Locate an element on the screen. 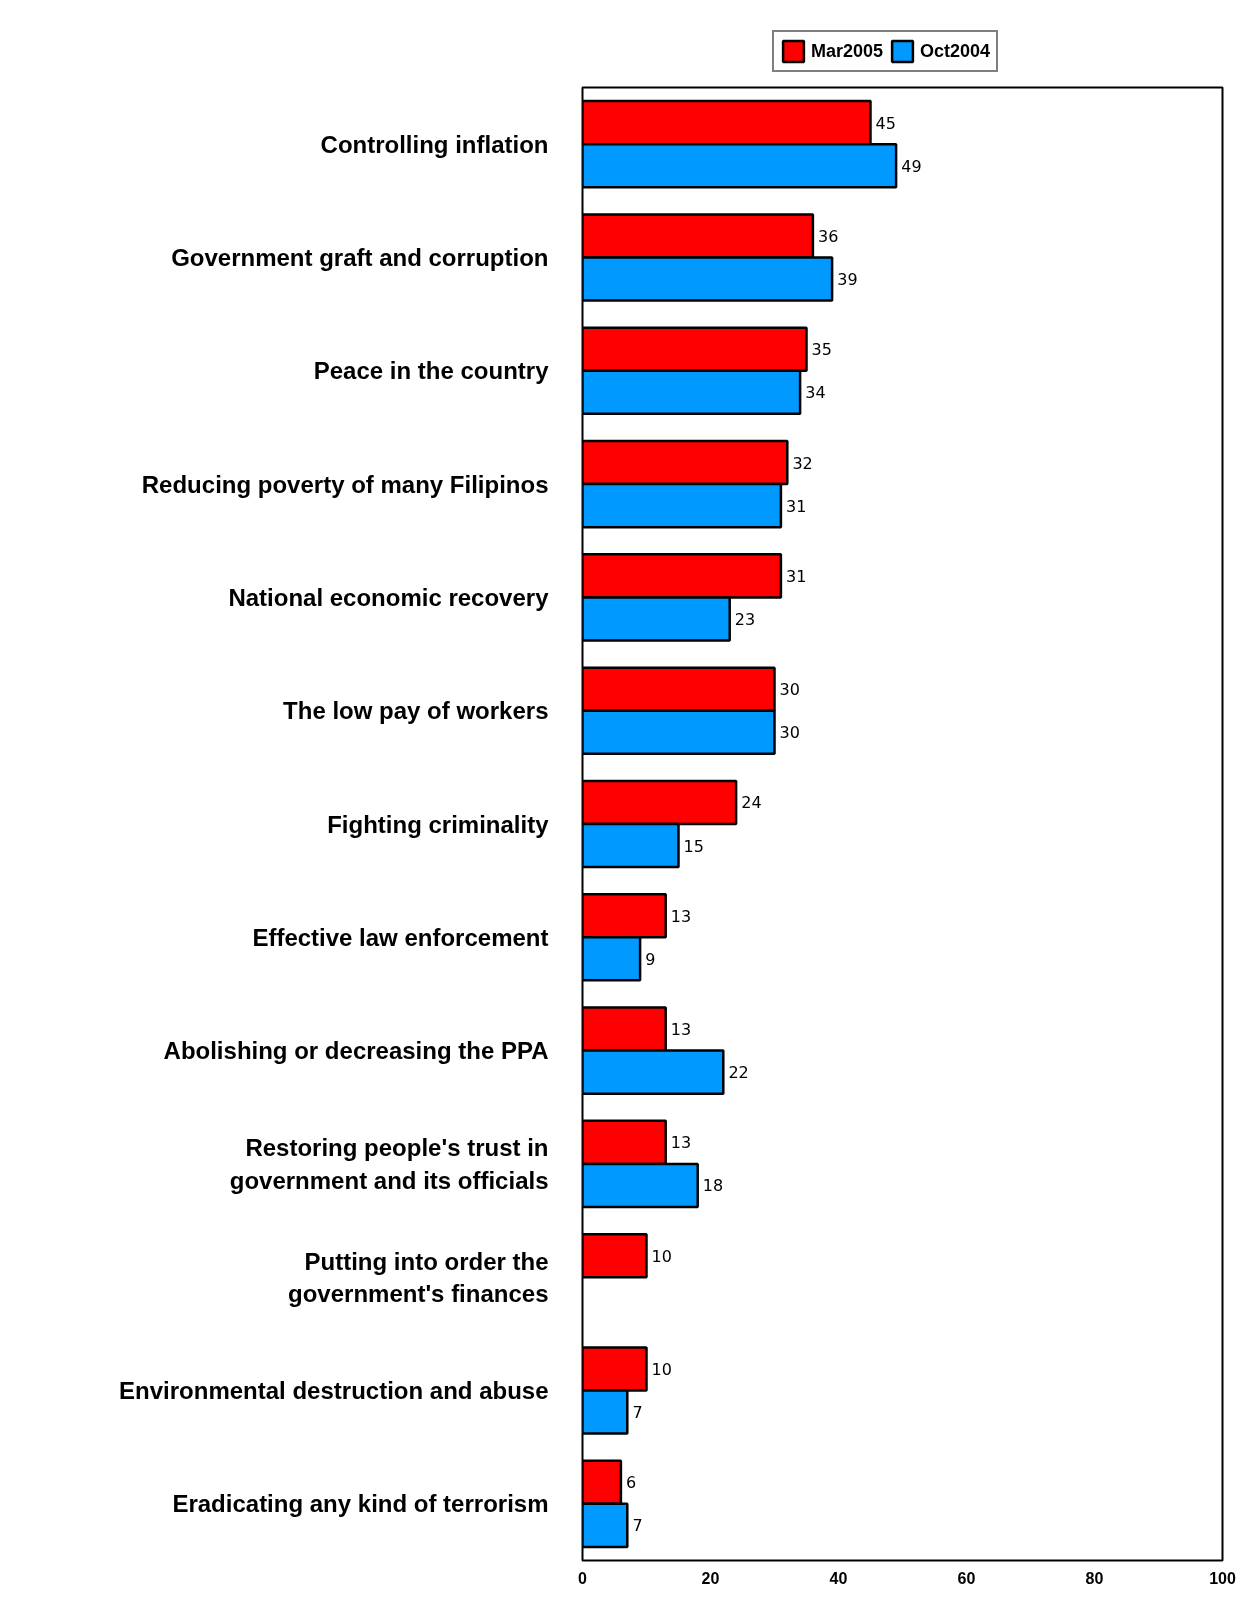 The image size is (1244, 1598). y-tick-label: Reducing poverty of many Filipinos is located at coordinates (345, 484).